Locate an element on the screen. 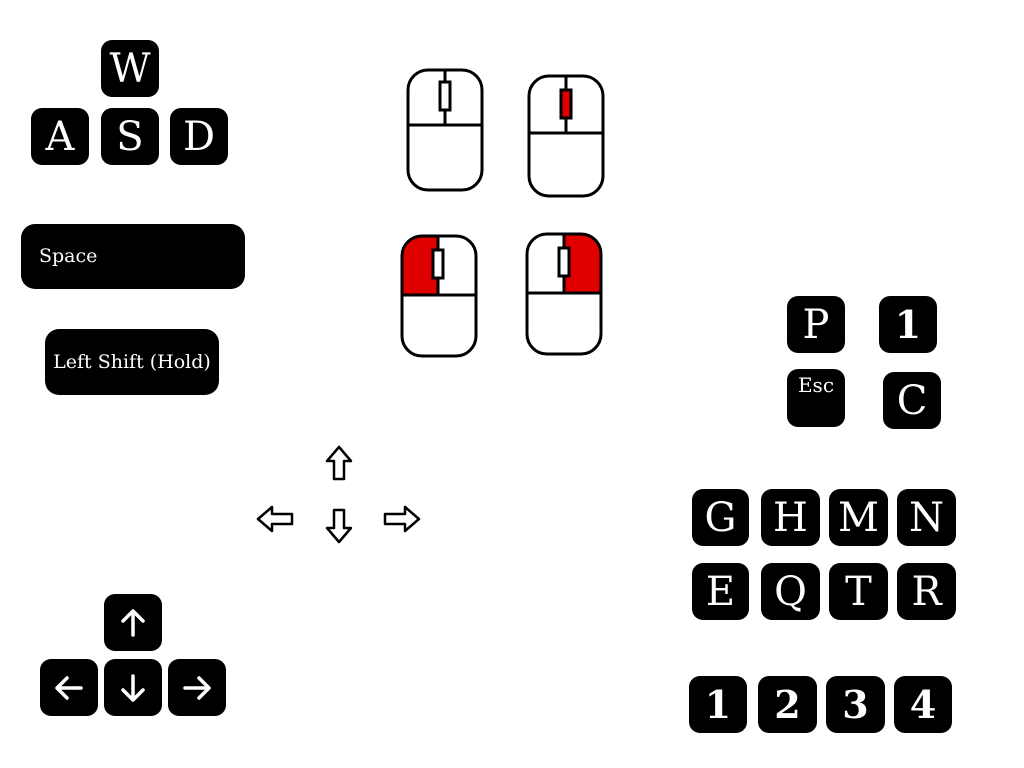 The width and height of the screenshot is (1024, 768). key-s: S is located at coordinates (130, 136).